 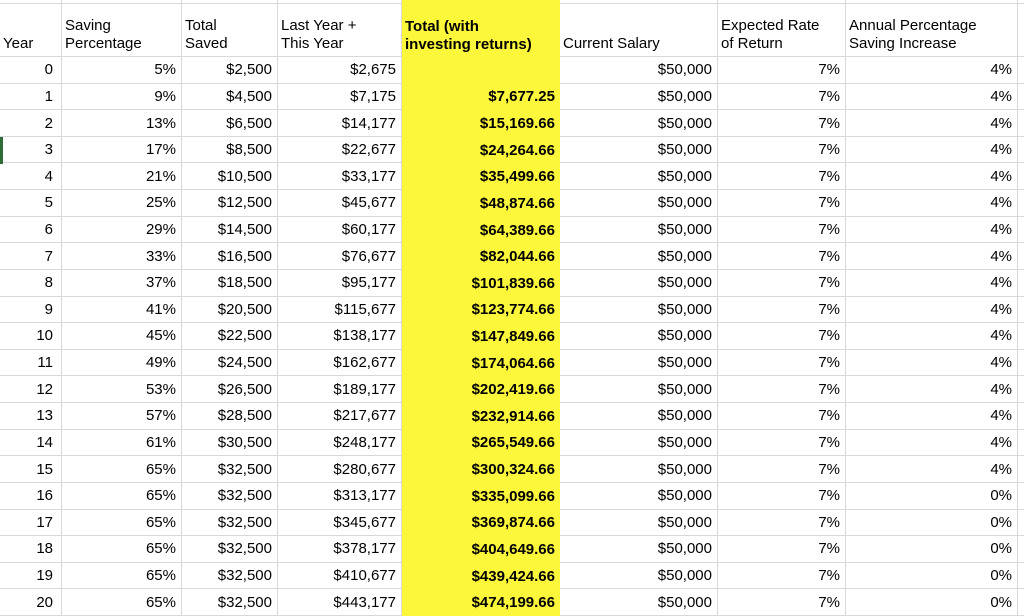 What do you see at coordinates (481, 230) in the screenshot?
I see `cell-total_with_investing_returns: $64,389.66` at bounding box center [481, 230].